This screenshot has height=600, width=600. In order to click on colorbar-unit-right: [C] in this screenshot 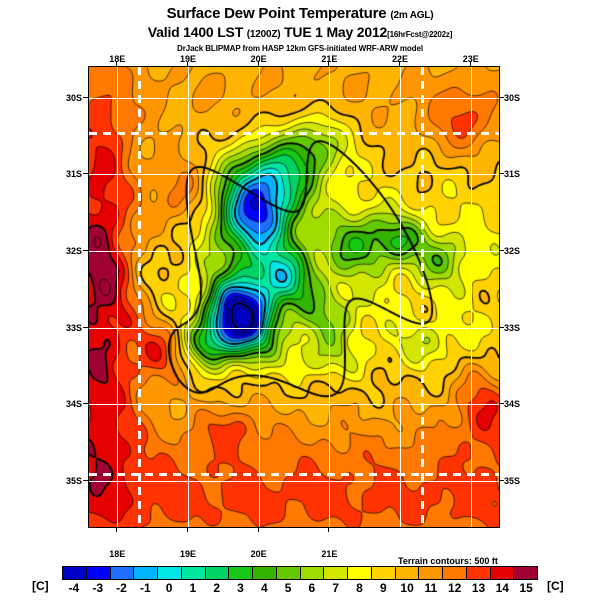, I will do `click(555, 586)`.